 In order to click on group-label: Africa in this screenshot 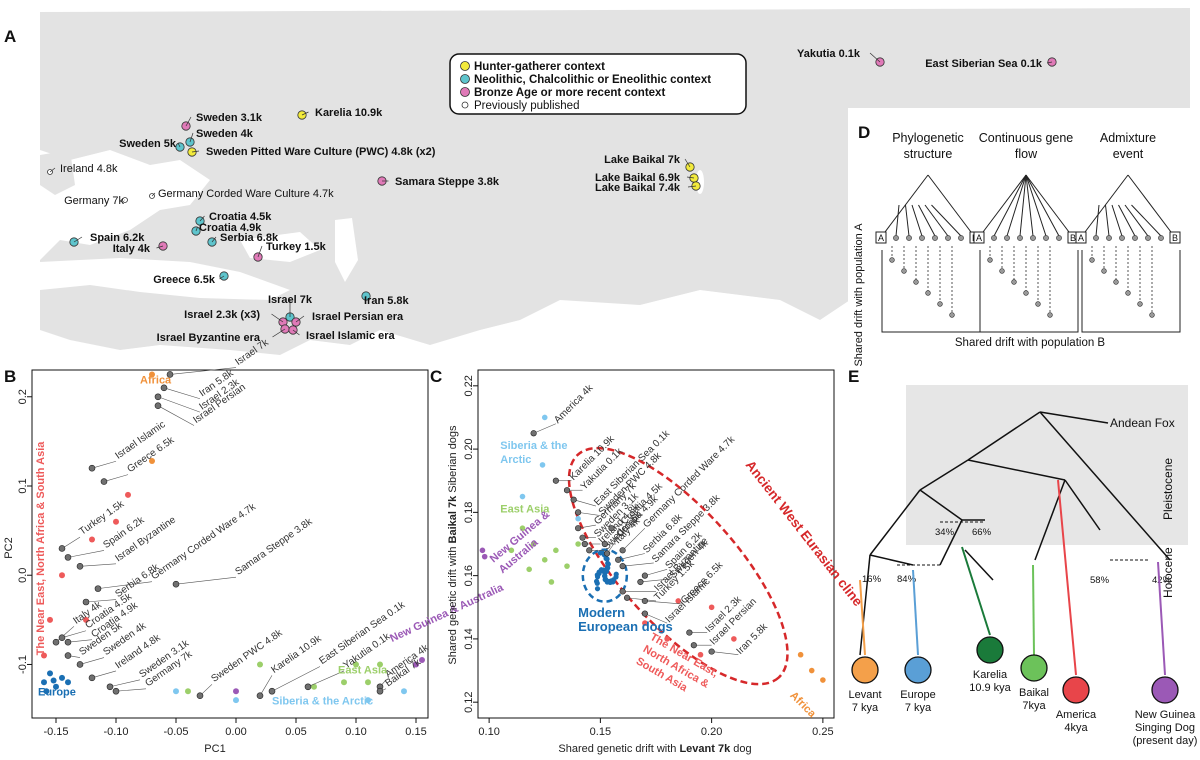, I will do `click(802, 704)`.